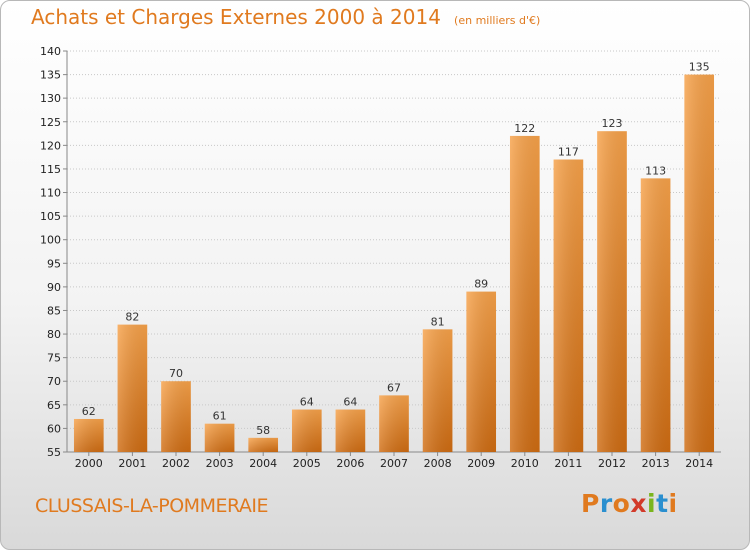 Image resolution: width=750 pixels, height=550 pixels. What do you see at coordinates (568, 463) in the screenshot?
I see `x-tick-label: 2011` at bounding box center [568, 463].